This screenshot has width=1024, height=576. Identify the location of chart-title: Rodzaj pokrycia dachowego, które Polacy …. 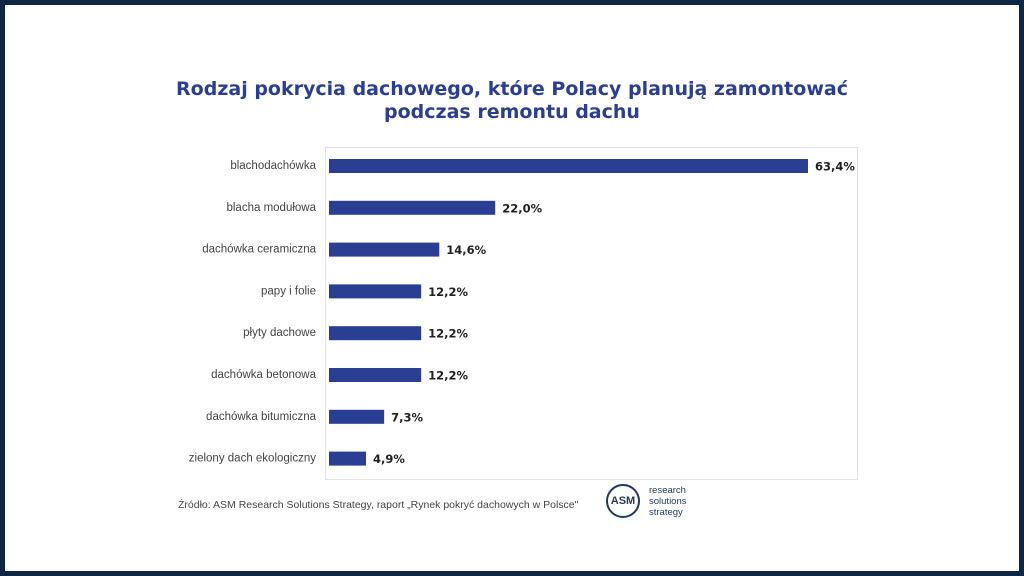
(512, 101).